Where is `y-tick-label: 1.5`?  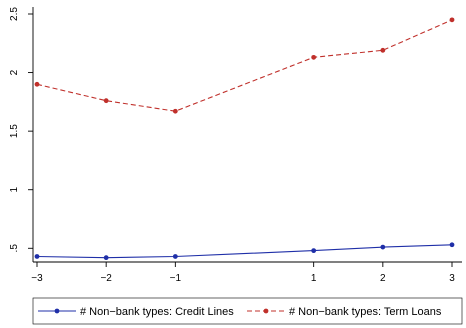 y-tick-label: 1.5 is located at coordinates (14, 131).